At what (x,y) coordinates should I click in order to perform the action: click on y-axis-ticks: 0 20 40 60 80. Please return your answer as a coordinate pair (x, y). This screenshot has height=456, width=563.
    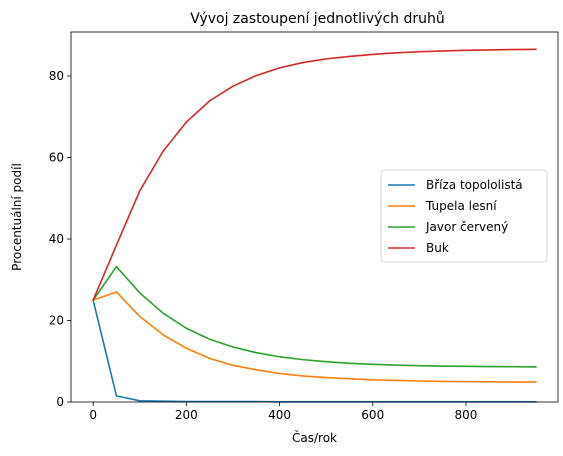
    Looking at the image, I should click on (60, 239).